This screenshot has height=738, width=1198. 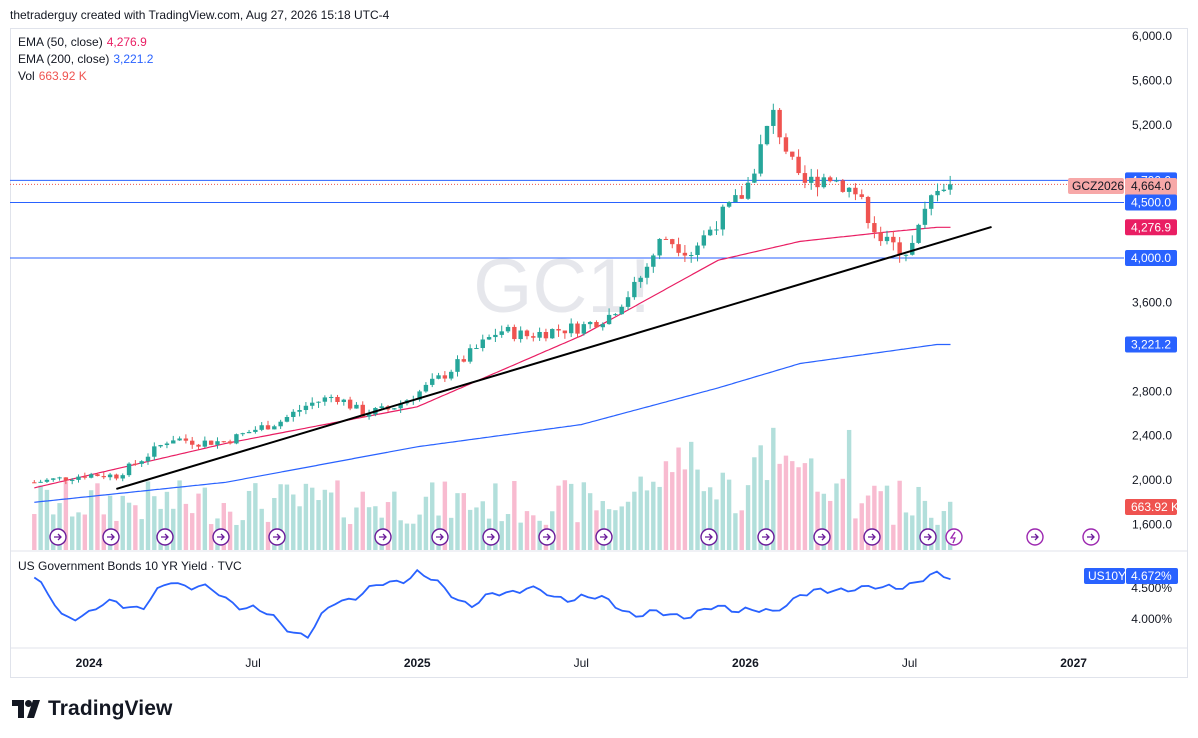 What do you see at coordinates (954, 537) in the screenshot?
I see `lightning-marker-icon` at bounding box center [954, 537].